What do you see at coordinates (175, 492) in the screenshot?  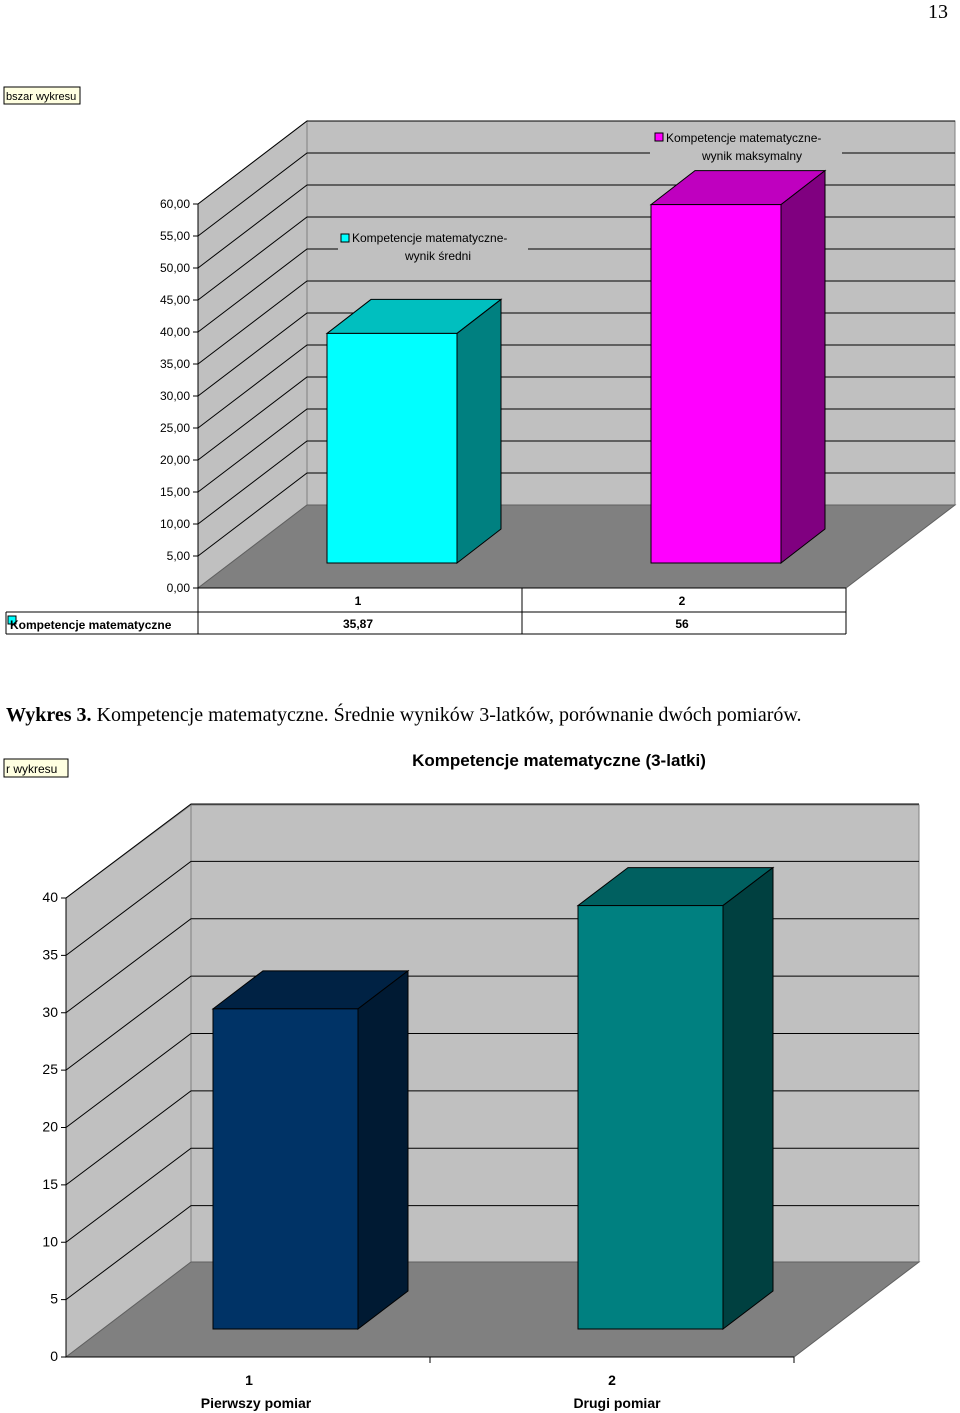 I see `y-tick-label: 15,00` at bounding box center [175, 492].